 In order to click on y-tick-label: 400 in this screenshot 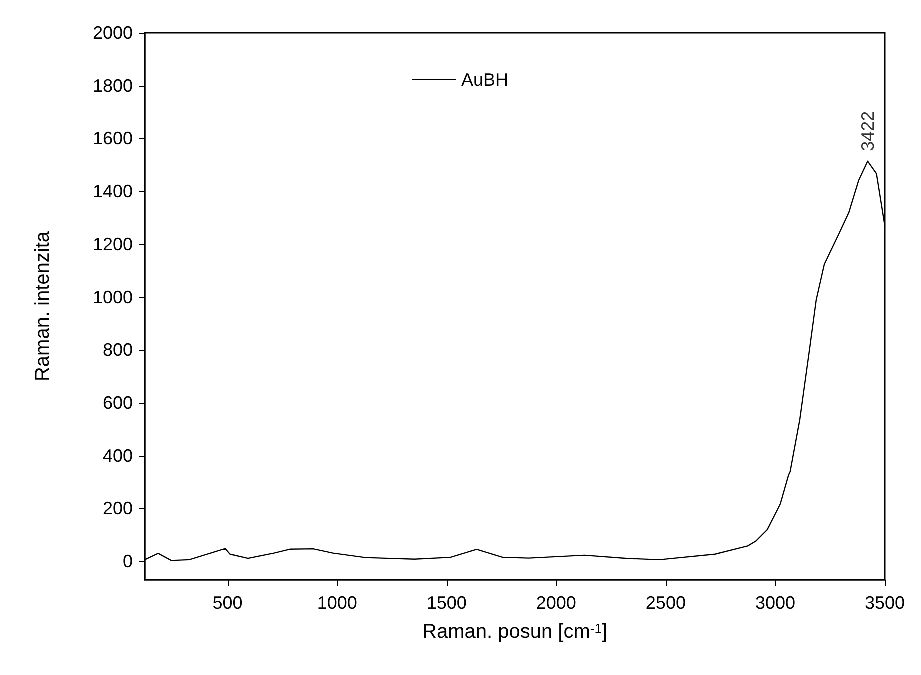, I will do `click(117, 456)`.